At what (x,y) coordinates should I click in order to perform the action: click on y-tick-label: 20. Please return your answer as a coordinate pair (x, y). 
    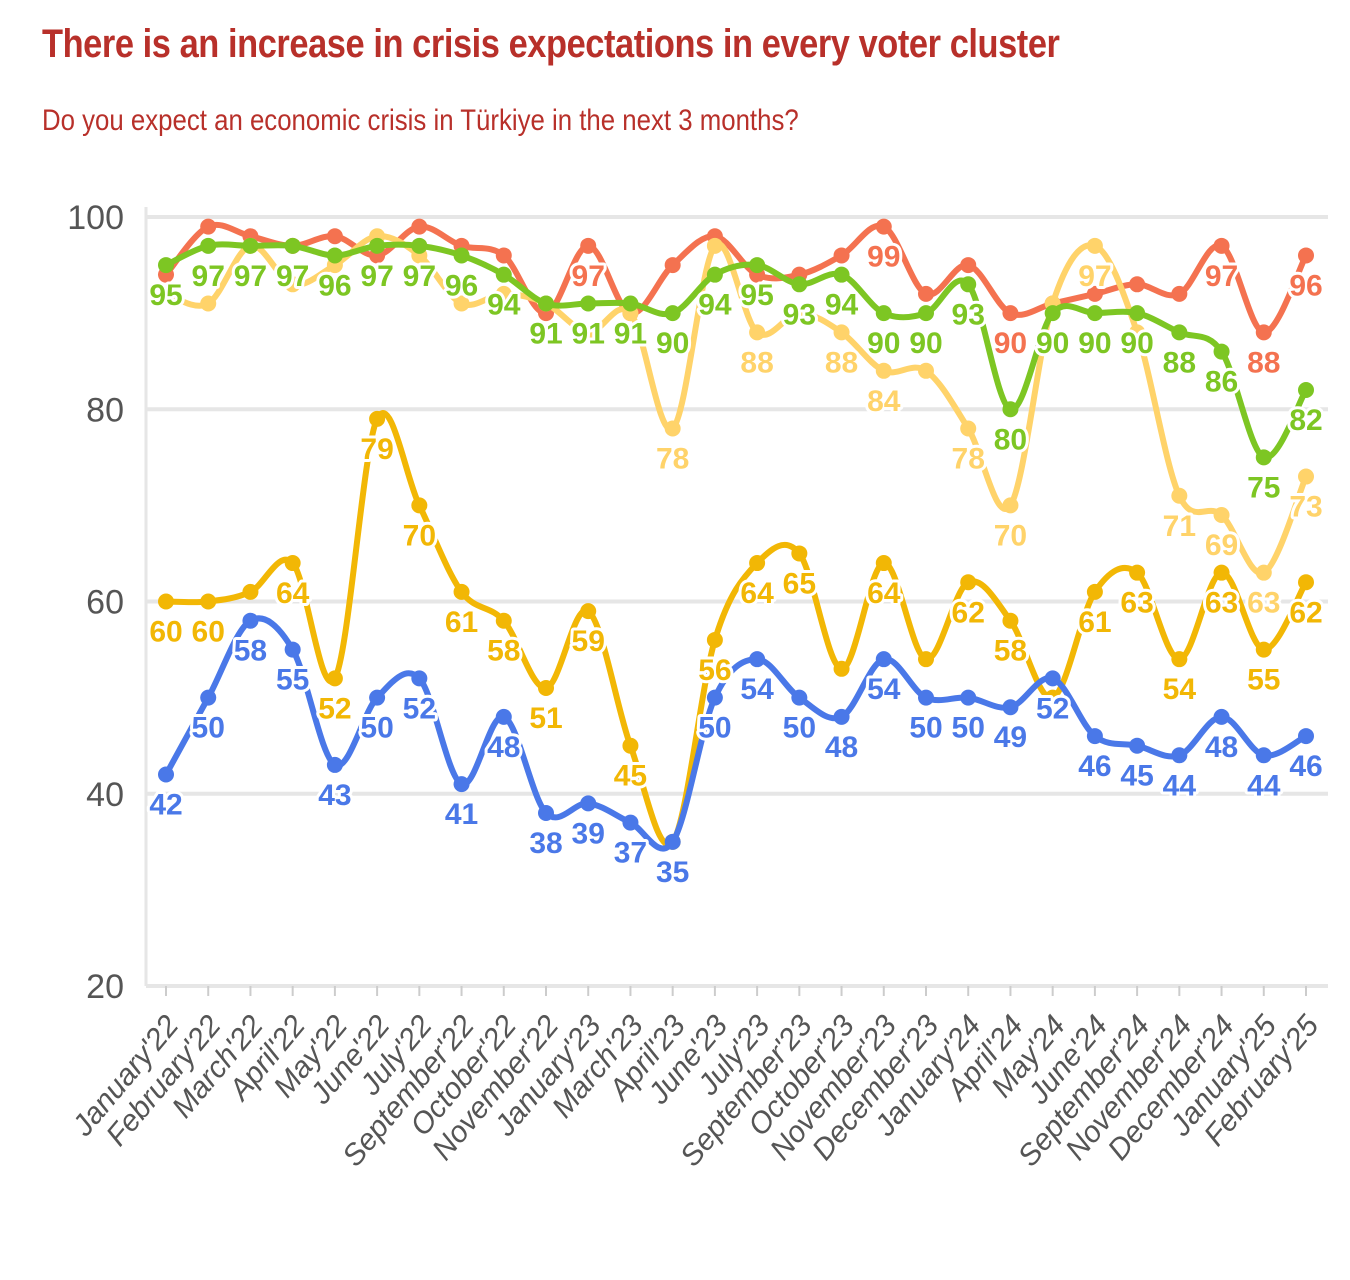
    Looking at the image, I should click on (105, 987).